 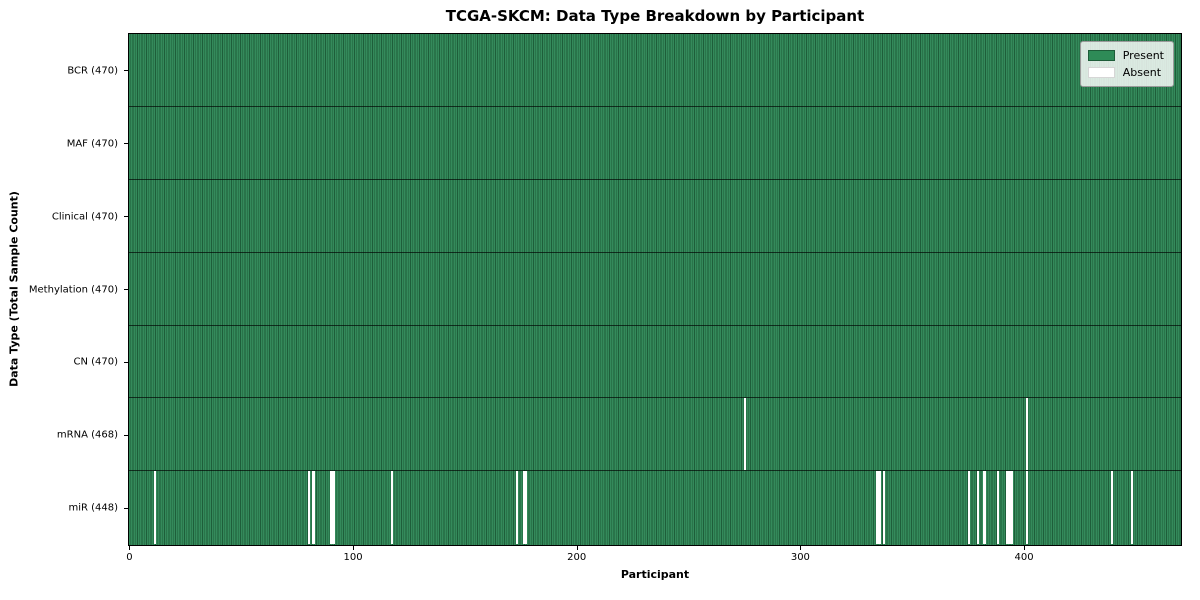 I want to click on present-swatch-icon, so click(x=1101, y=55).